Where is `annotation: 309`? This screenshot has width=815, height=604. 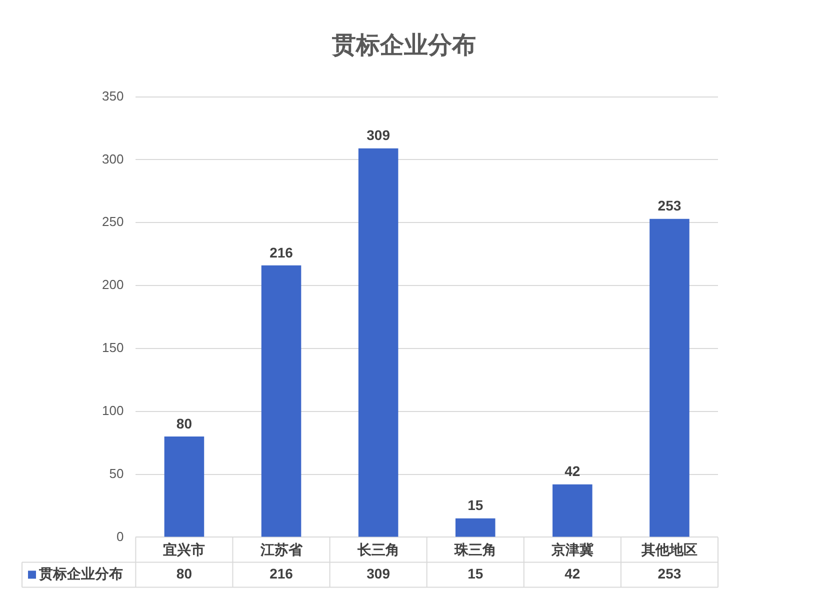
annotation: 309 is located at coordinates (378, 135).